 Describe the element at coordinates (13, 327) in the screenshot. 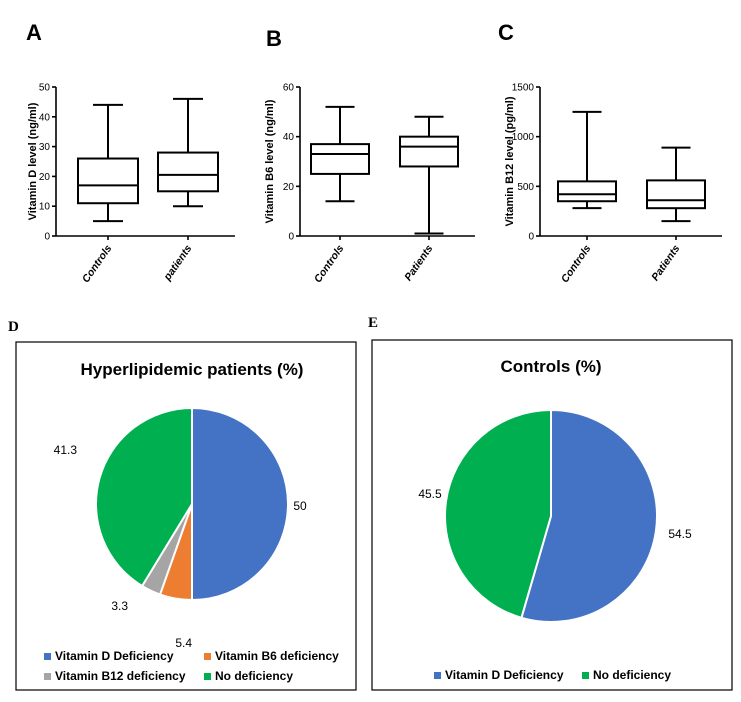

I see `panel-letter-d: D` at that location.